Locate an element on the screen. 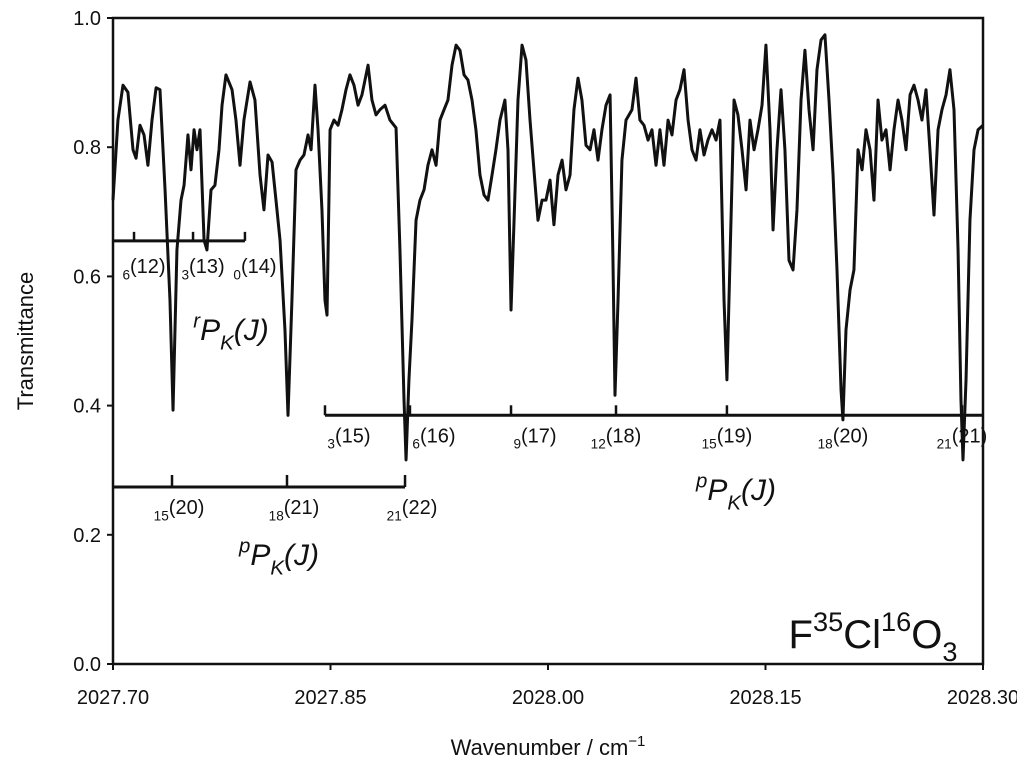  y-axis-title: Transmittance is located at coordinates (25, 341).